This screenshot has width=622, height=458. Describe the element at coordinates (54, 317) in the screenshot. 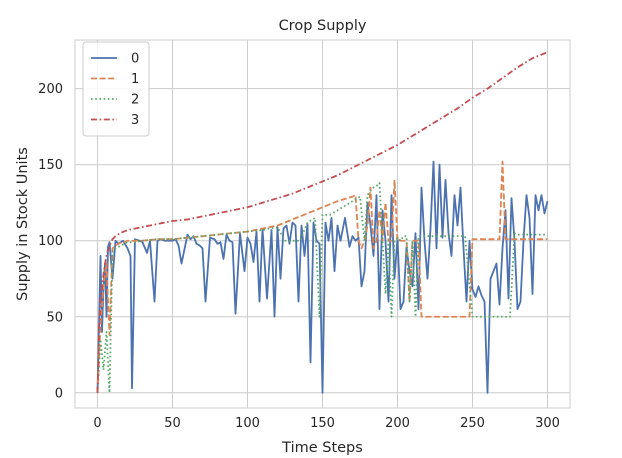

I see `y-tick-label: 50` at that location.